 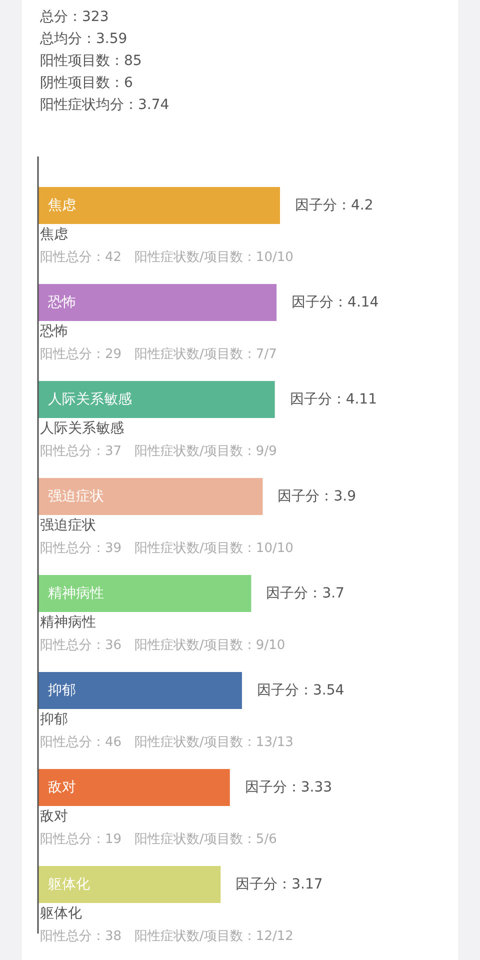 What do you see at coordinates (83, 39) in the screenshot?
I see `text: 总均分：3.59` at bounding box center [83, 39].